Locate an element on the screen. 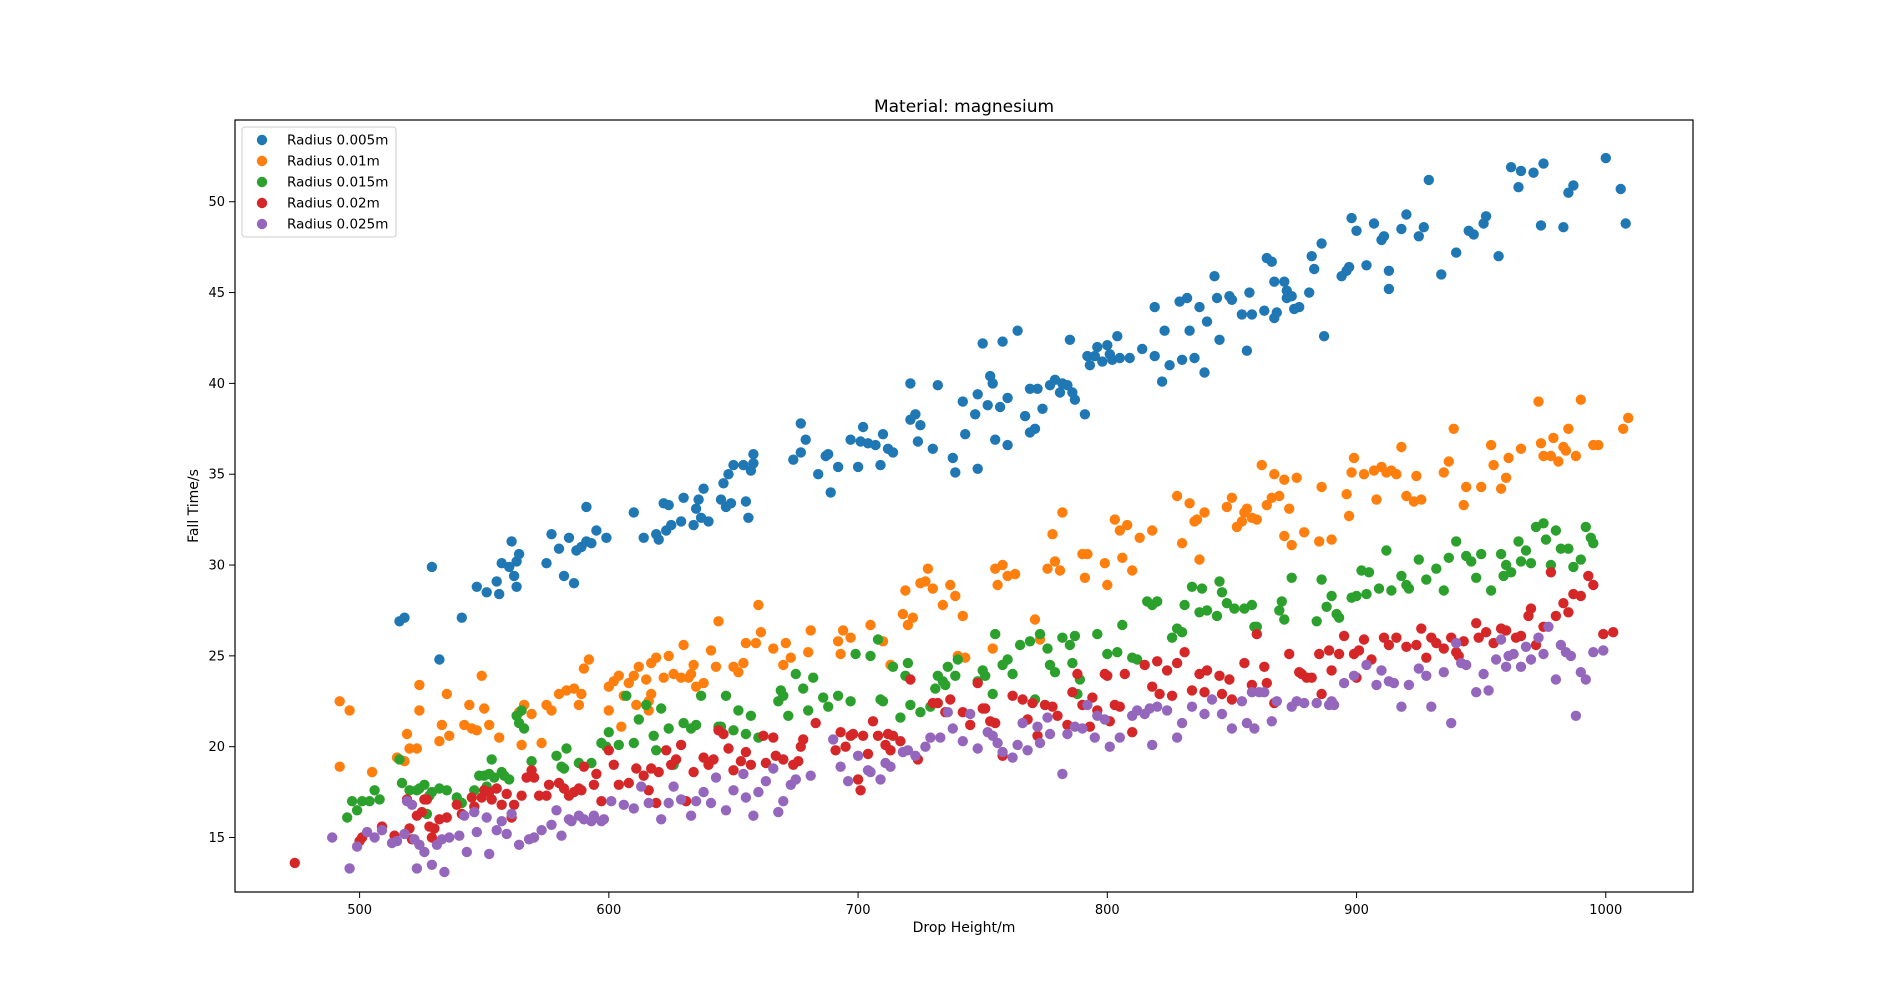 The image size is (1880, 1001). legend-label: Radius 0.015m is located at coordinates (337, 183).